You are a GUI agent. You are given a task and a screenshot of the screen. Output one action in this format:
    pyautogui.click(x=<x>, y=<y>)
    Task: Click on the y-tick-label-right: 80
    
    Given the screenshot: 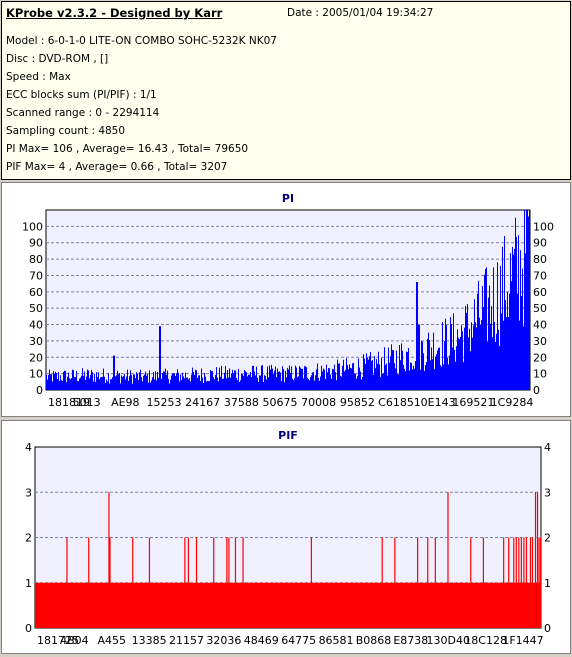 What is the action you would take?
    pyautogui.click(x=540, y=259)
    